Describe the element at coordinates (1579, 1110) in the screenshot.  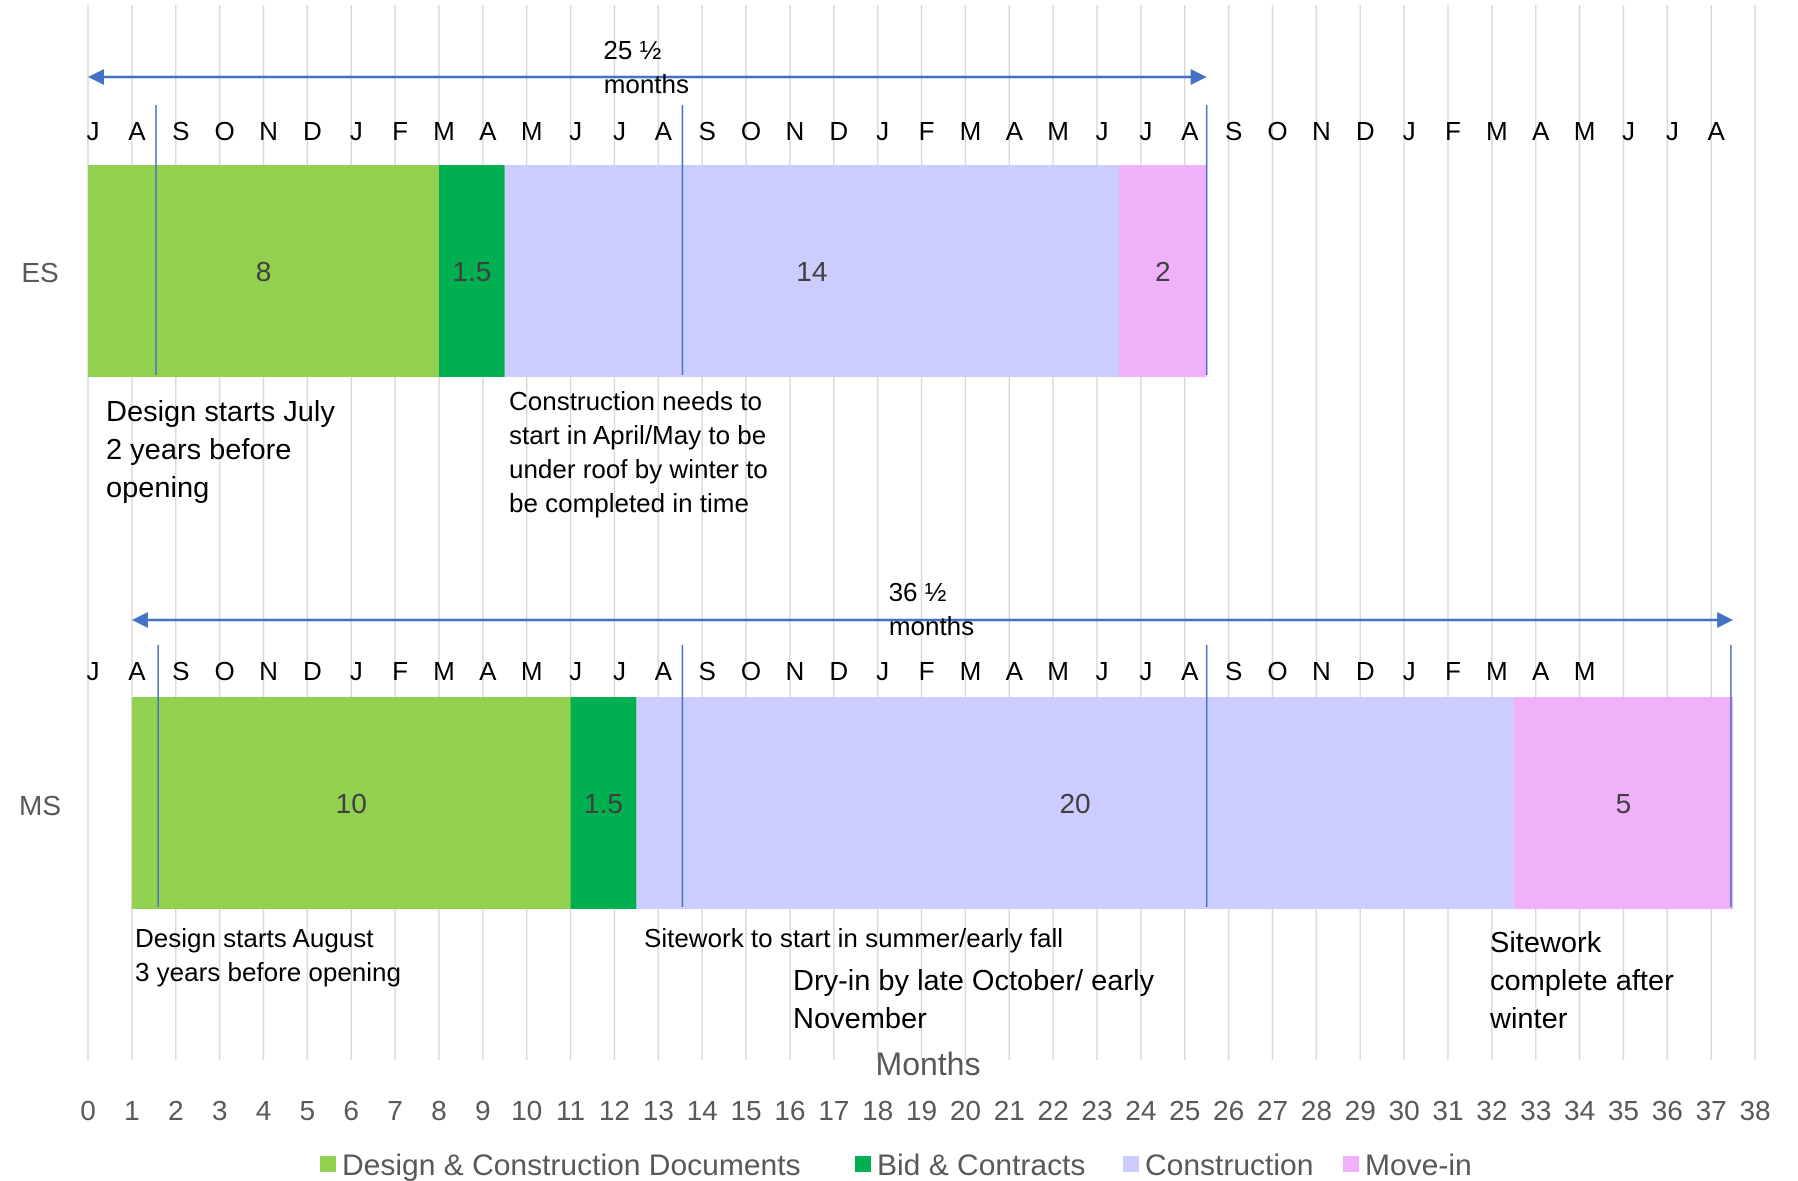
I see `x-tick-label: 34` at that location.